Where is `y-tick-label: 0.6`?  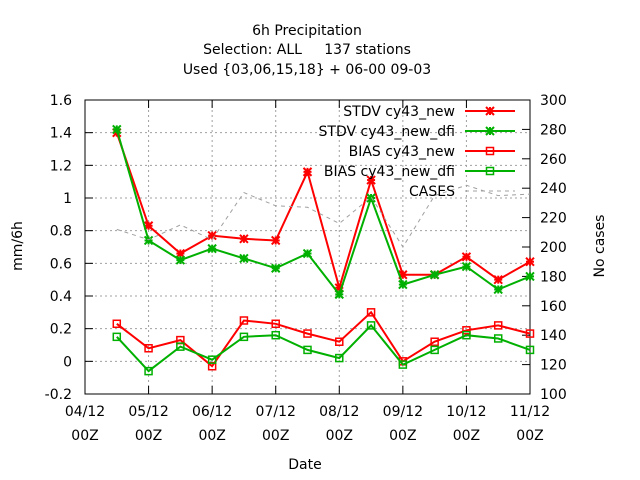 y-tick-label: 0.6 is located at coordinates (61, 264).